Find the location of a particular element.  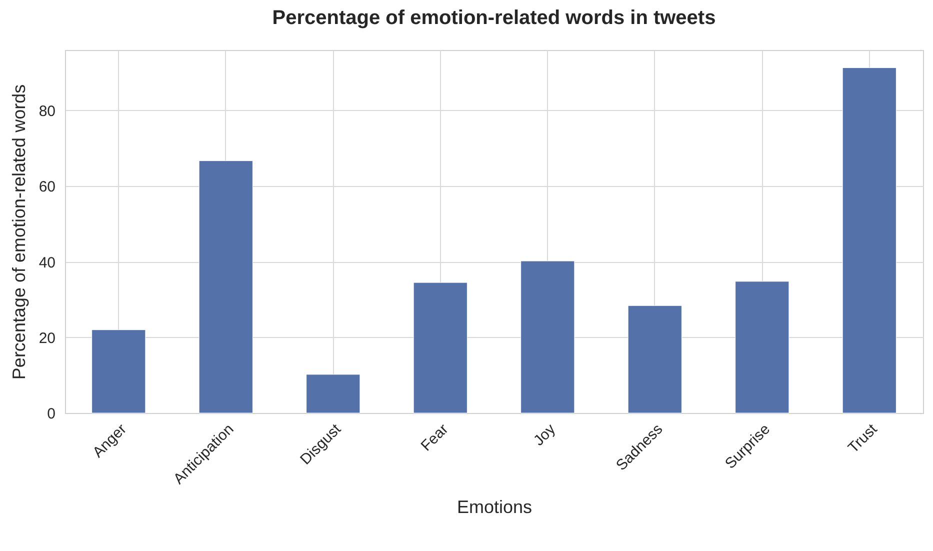

y-tick-label: 40 is located at coordinates (47, 263).